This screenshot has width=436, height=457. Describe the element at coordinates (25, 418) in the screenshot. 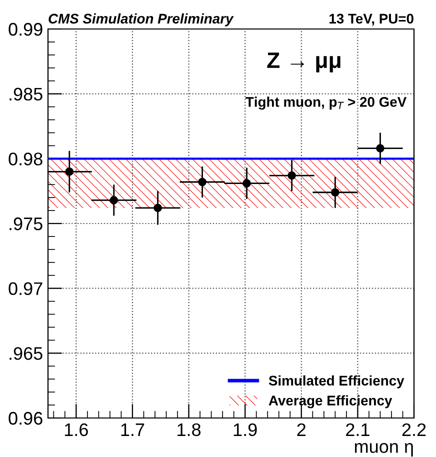

I see `y-tick-label: 0.96` at that location.